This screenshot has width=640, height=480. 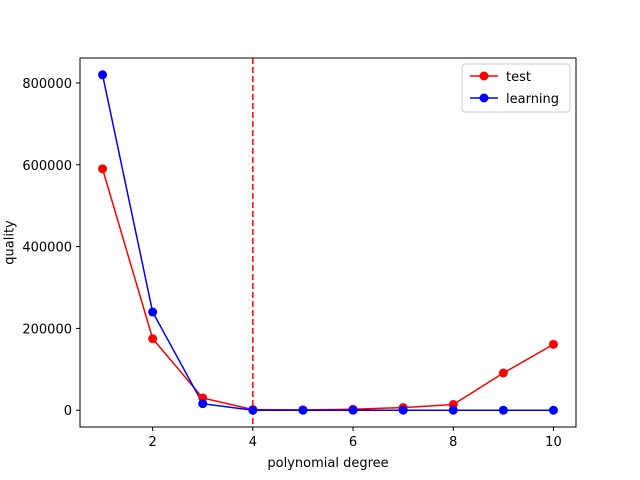 What do you see at coordinates (253, 442) in the screenshot?
I see `x-tick-label: 4` at bounding box center [253, 442].